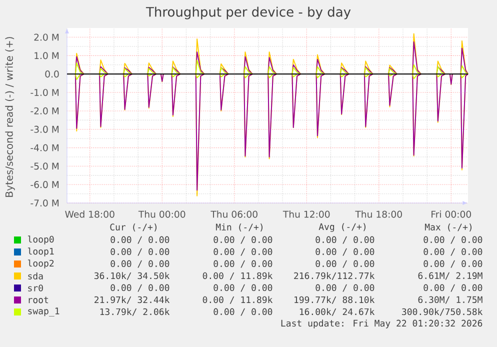  What do you see at coordinates (41, 240) in the screenshot?
I see `legend-label: loop0` at bounding box center [41, 240].